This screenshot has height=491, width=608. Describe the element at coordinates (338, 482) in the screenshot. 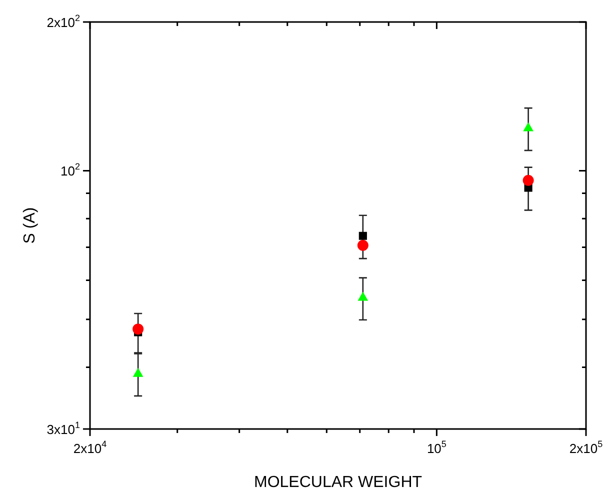

I see `x-axis-title: MOLECULAR WEIGHT` at that location.